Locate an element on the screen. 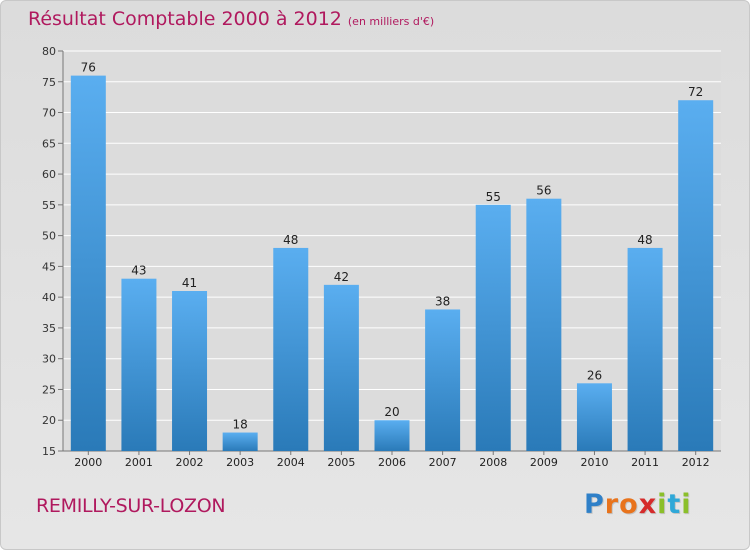 The image size is (750, 550). x-tick-label: 2008 is located at coordinates (493, 462).